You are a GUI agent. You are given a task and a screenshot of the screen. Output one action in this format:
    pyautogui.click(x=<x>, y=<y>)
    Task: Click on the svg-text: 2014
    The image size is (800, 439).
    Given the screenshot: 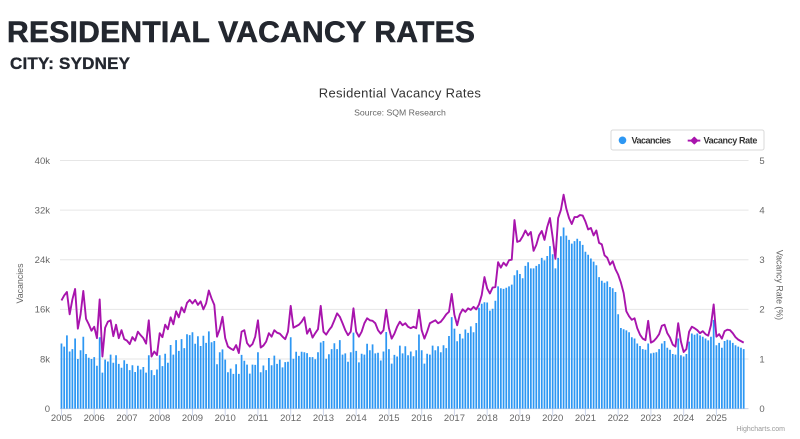 What is the action you would take?
    pyautogui.click(x=356, y=418)
    